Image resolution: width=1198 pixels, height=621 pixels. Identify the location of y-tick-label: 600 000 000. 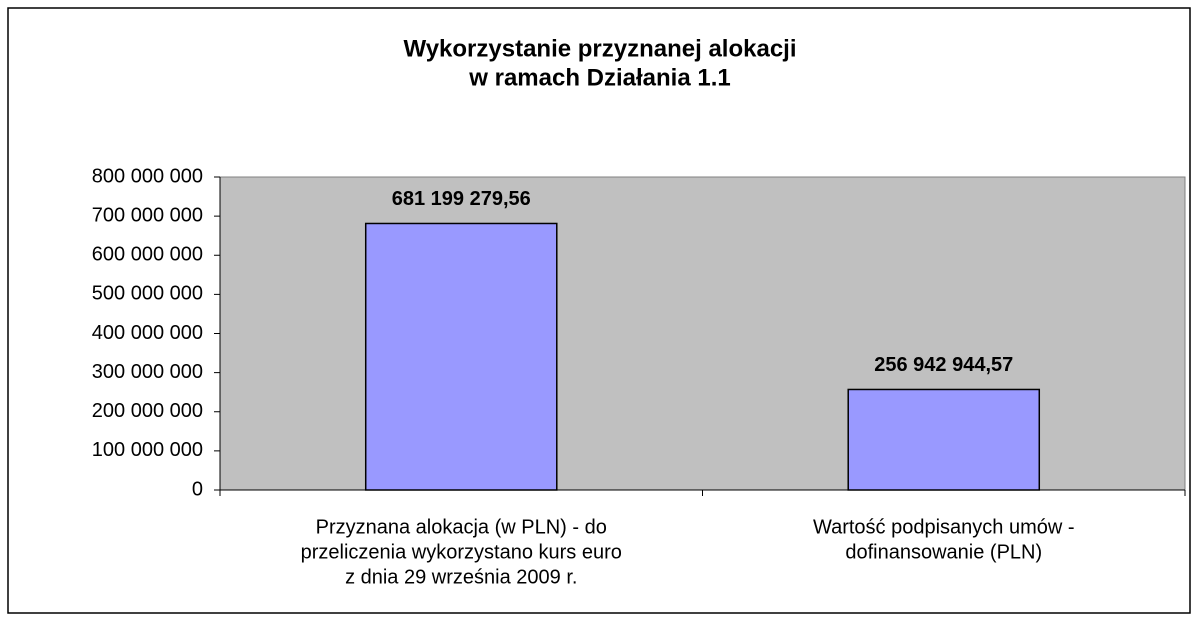
(147, 255).